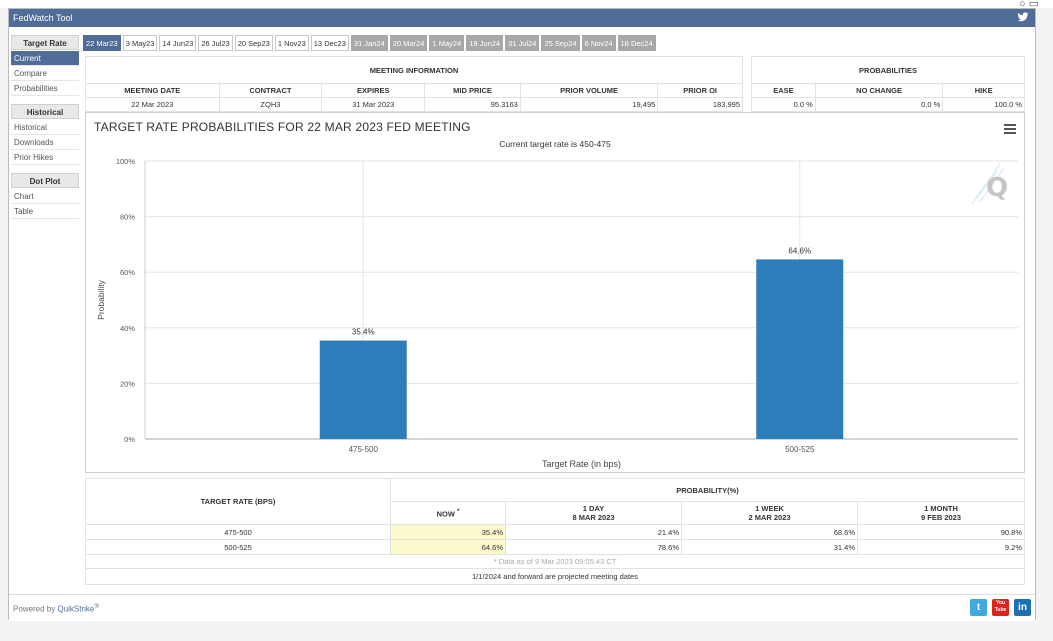 The image size is (1053, 641). Describe the element at coordinates (373, 90) in the screenshot. I see `col-expires: EXPIRES` at that location.